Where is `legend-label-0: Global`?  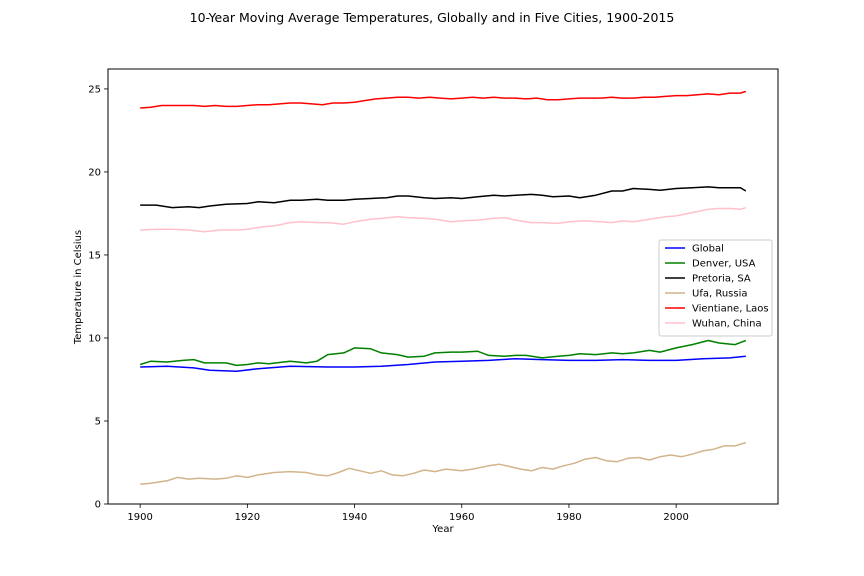
legend-label-0: Global is located at coordinates (708, 249).